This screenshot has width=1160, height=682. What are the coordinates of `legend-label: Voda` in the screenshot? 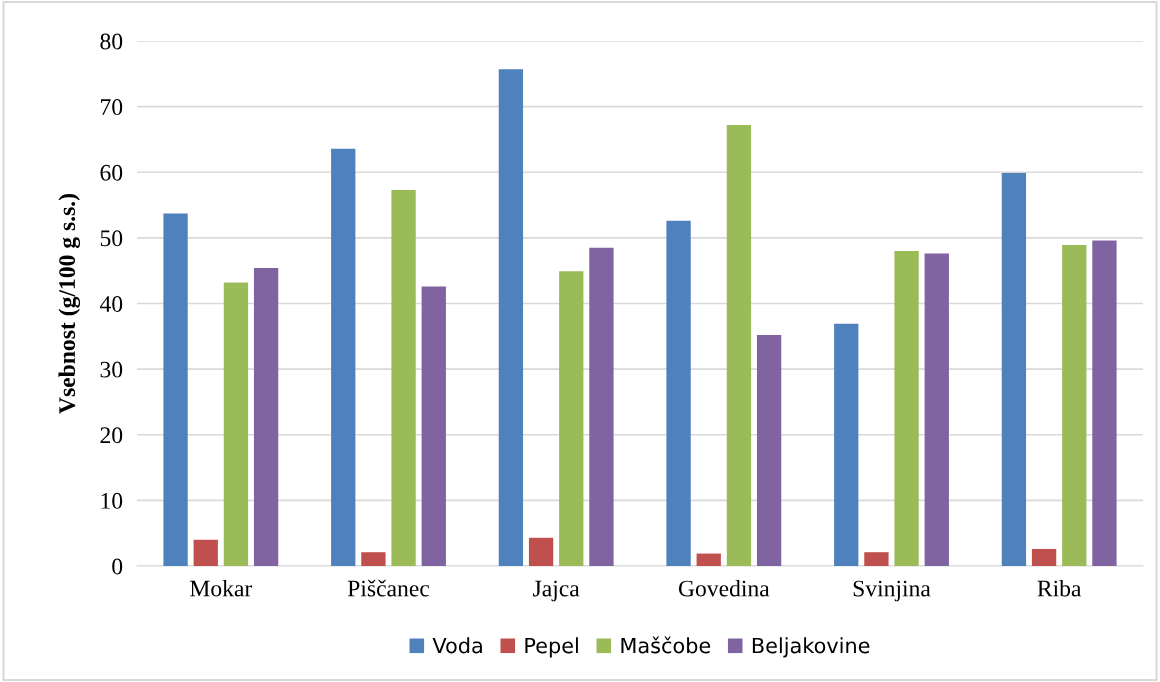 It's located at (457, 645).